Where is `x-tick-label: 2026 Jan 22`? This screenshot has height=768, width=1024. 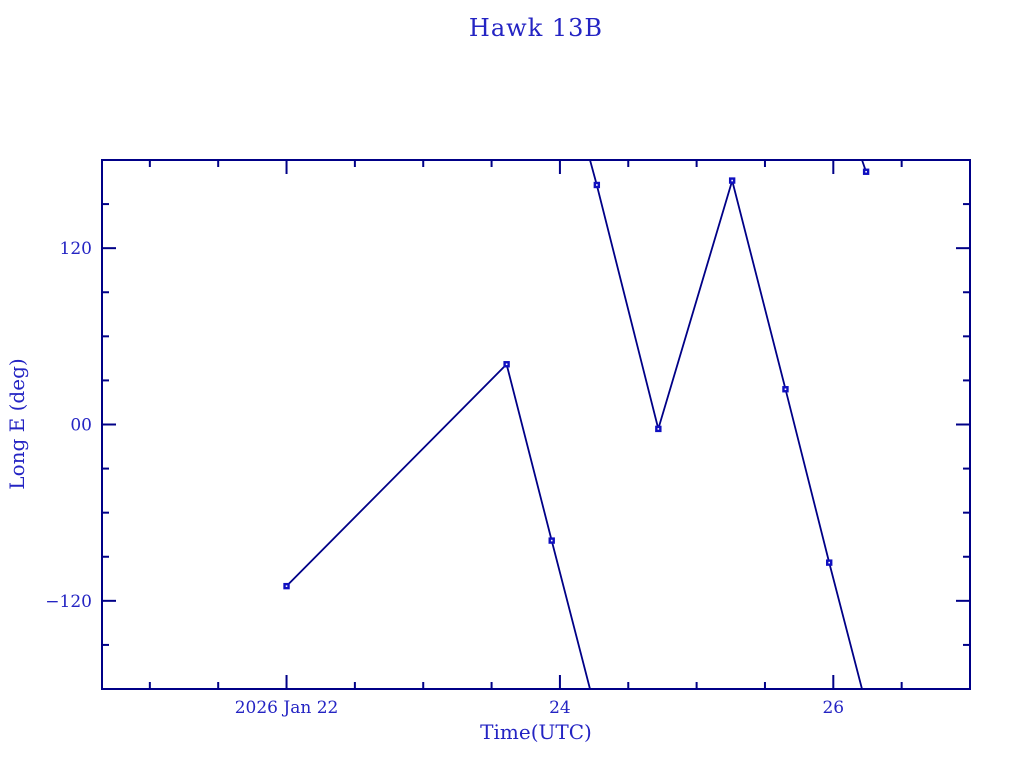 x-tick-label: 2026 Jan 22 is located at coordinates (287, 708).